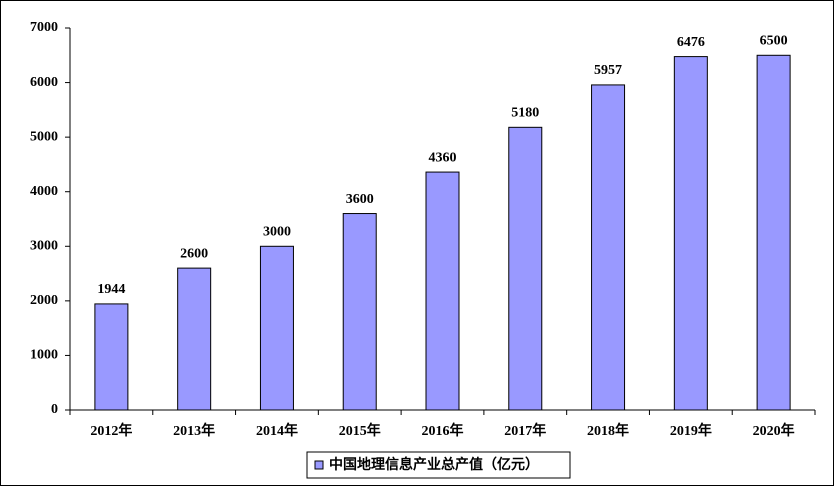 The height and width of the screenshot is (487, 835). What do you see at coordinates (54, 409) in the screenshot?
I see `y-tick-label: 0` at bounding box center [54, 409].